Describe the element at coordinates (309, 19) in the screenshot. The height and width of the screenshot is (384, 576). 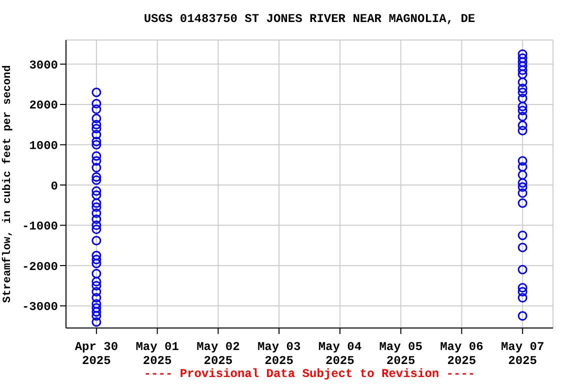
I see `chart-title: USGS 01483750 ST JONES RIVER NEAR MAGNOLIA, DE` at that location.